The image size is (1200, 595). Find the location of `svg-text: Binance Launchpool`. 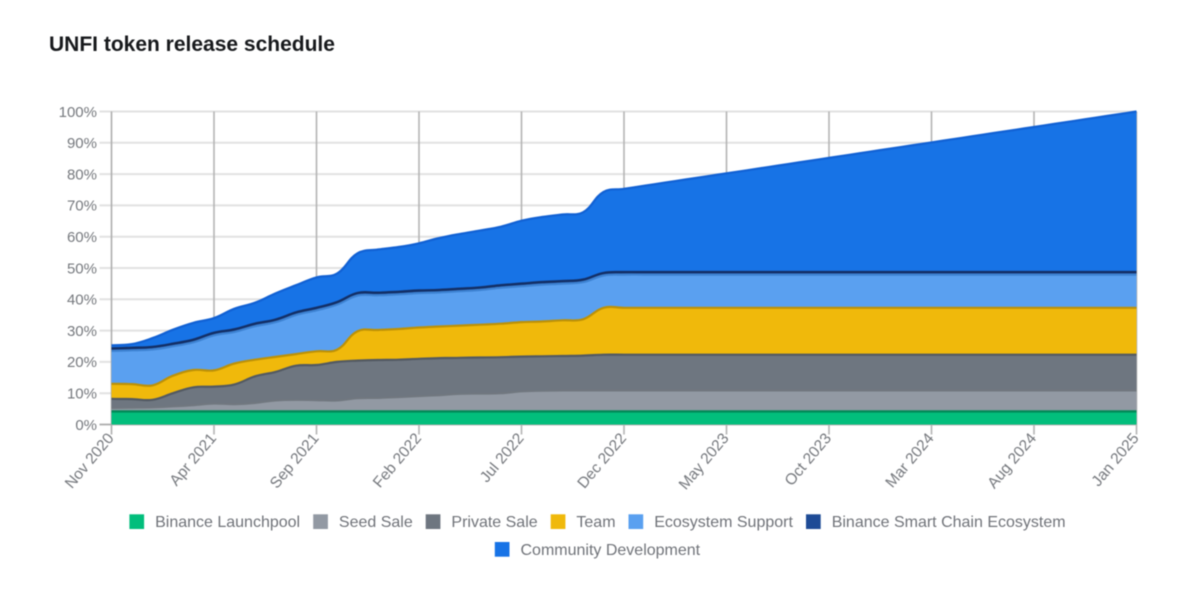

svg-text: Binance Launchpool is located at coordinates (227, 522).